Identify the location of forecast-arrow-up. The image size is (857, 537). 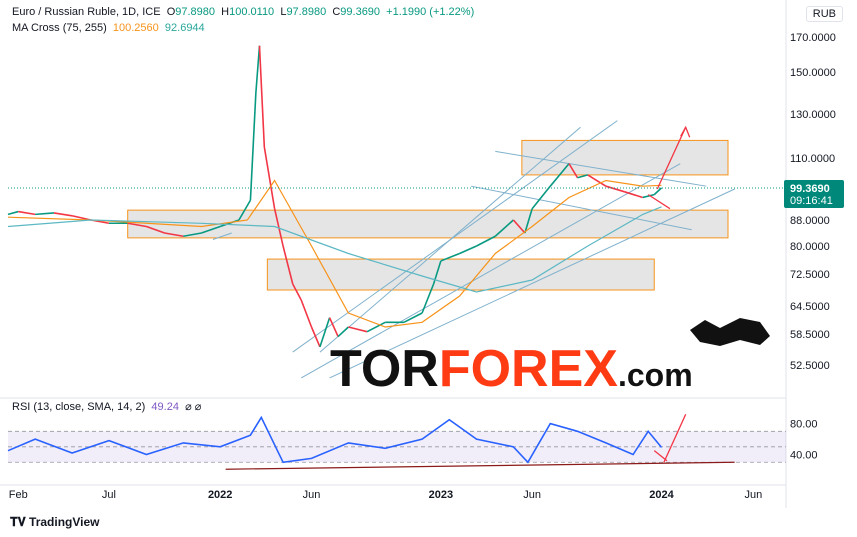
(671, 158).